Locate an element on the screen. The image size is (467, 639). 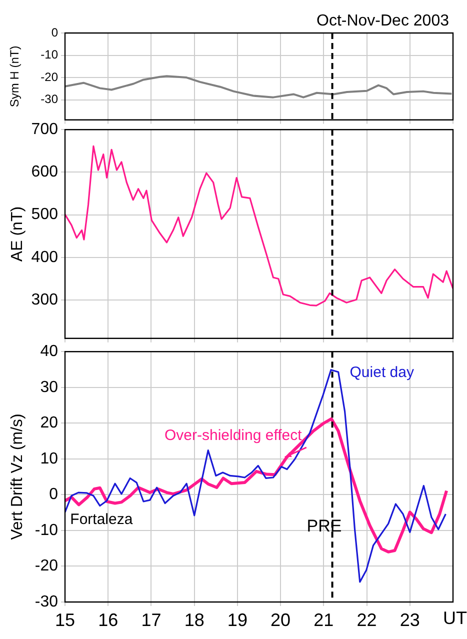
x-tick-label: 23 is located at coordinates (410, 620).